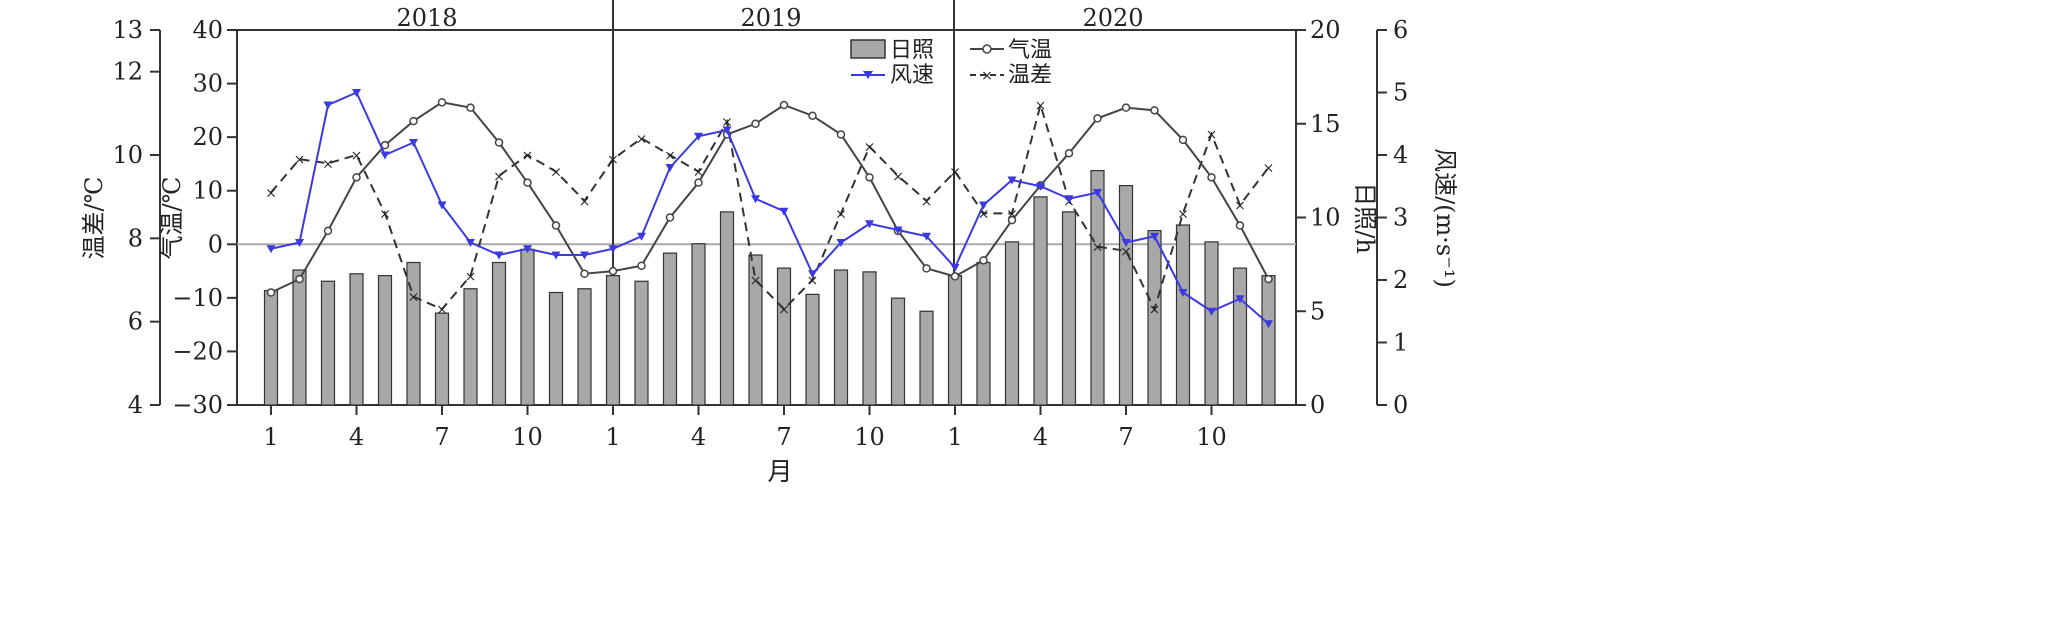  What do you see at coordinates (987, 49) in the screenshot?
I see `legend-marker-temp` at bounding box center [987, 49].